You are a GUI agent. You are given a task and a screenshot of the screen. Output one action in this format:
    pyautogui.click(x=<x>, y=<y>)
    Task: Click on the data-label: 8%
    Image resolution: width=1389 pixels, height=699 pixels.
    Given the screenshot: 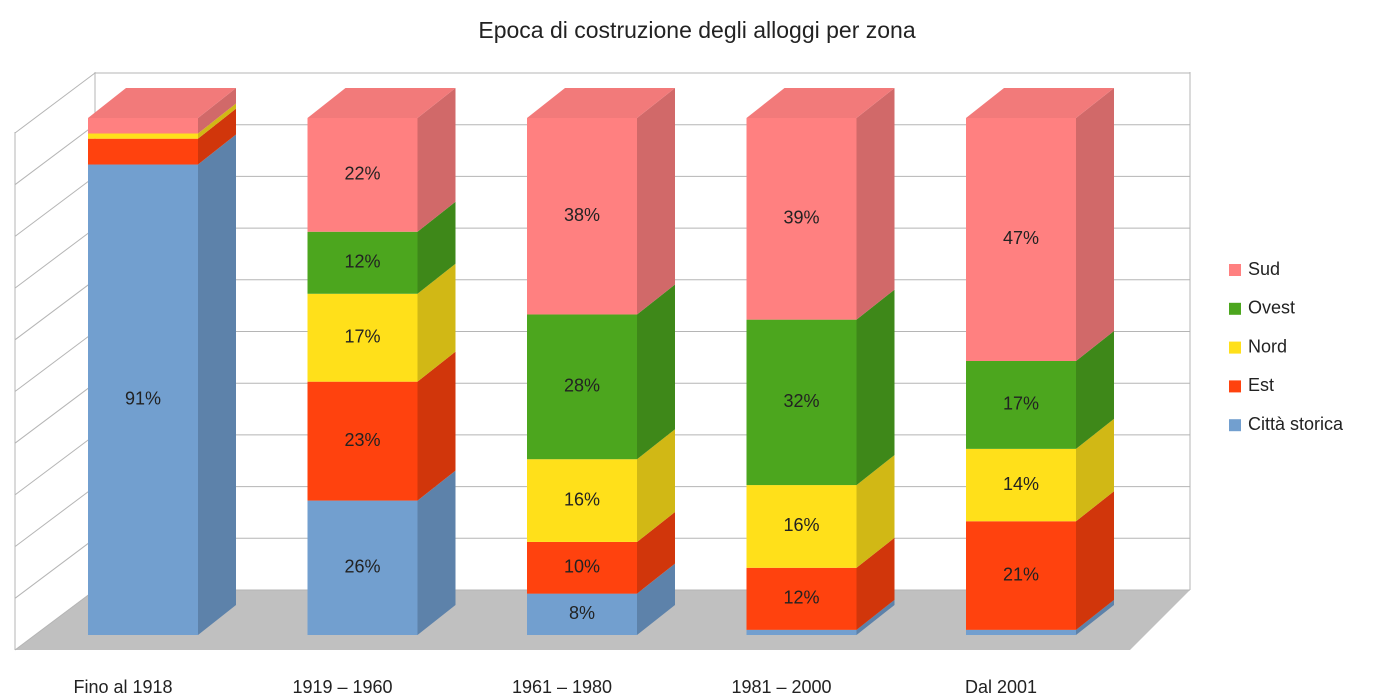 What is the action you would take?
    pyautogui.click(x=582, y=613)
    